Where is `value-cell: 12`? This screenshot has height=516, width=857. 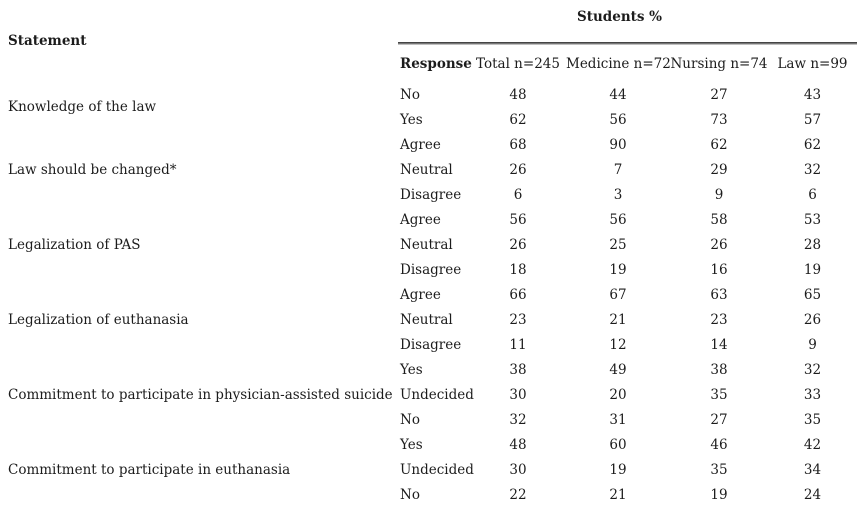 value-cell: 12 is located at coordinates (618, 344).